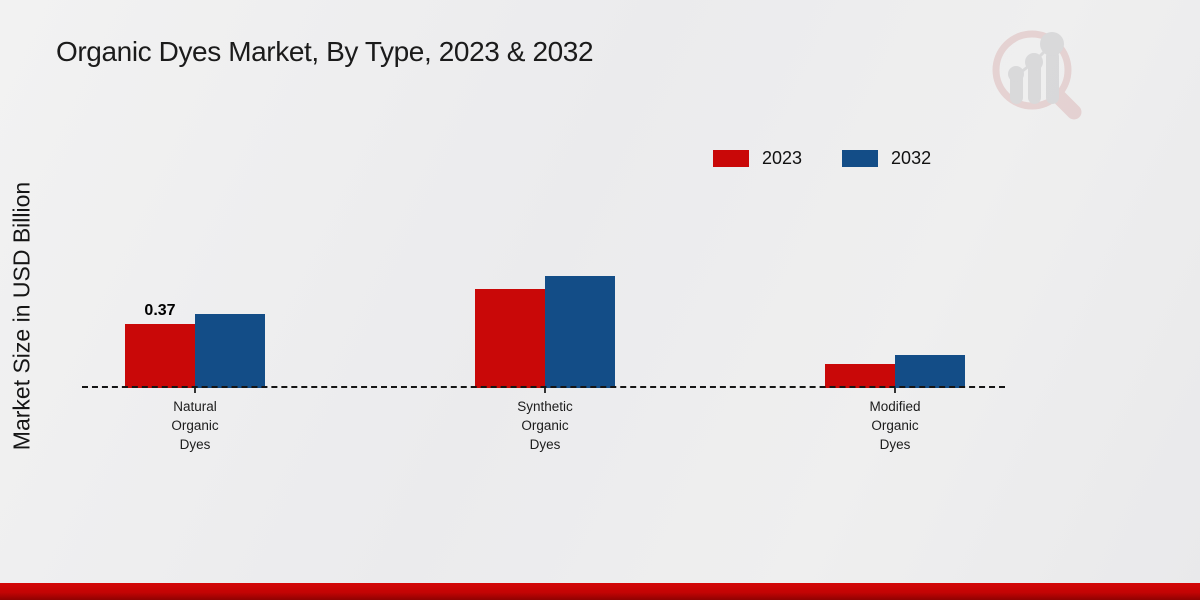 The height and width of the screenshot is (600, 1200). Describe the element at coordinates (860, 376) in the screenshot. I see `bar-2023-modified-organic-dyes` at that location.